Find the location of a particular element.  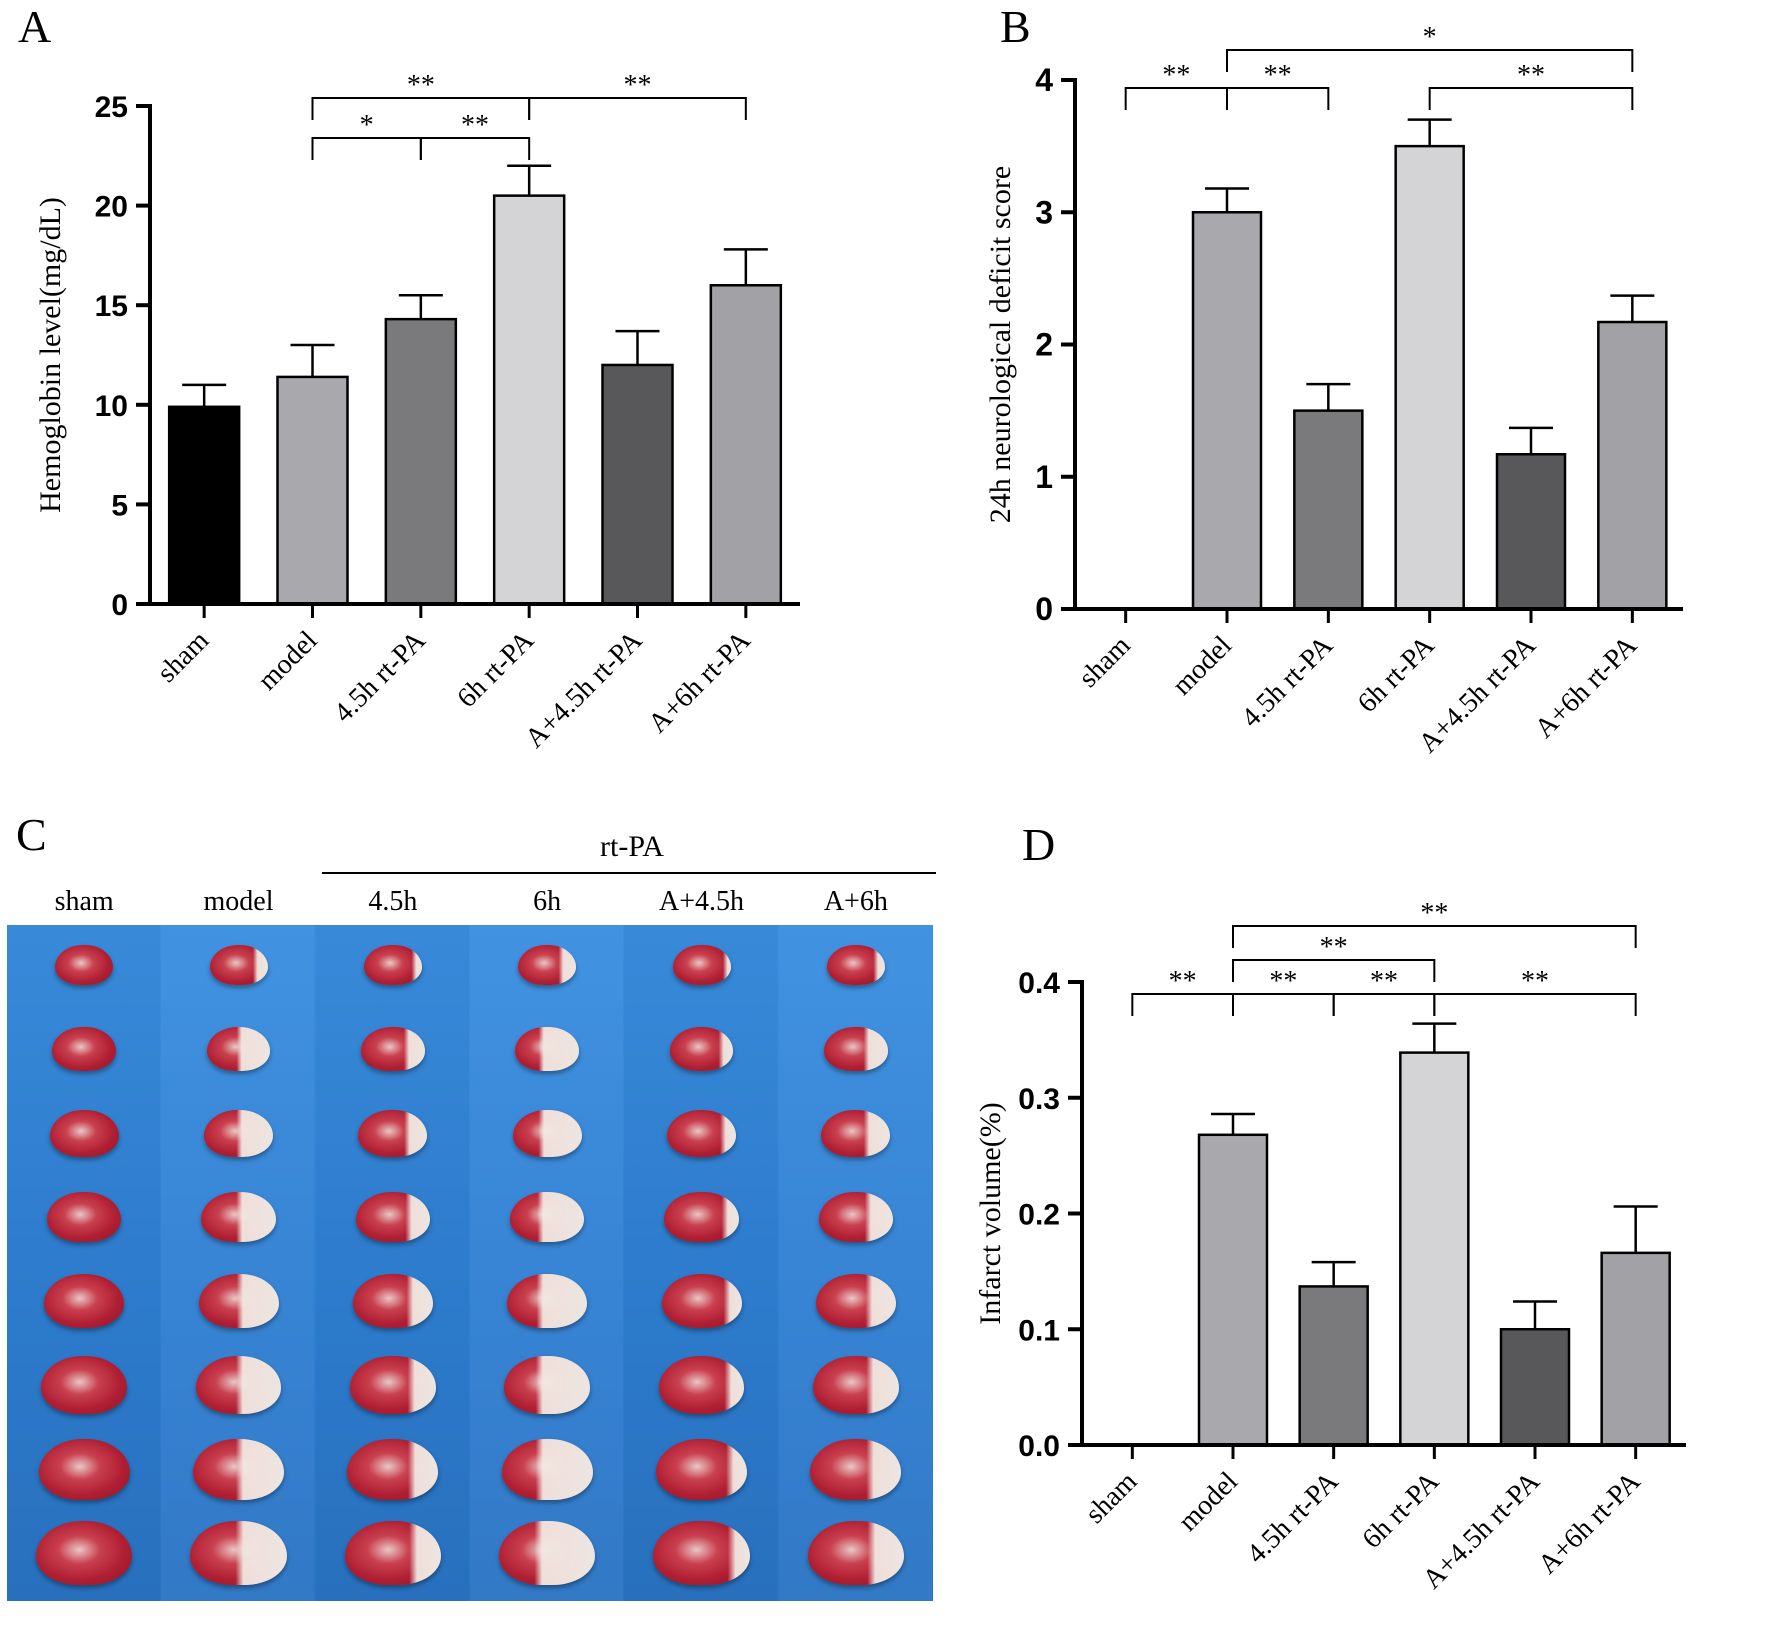

d-xlabel-5: A+6h rt-PA is located at coordinates (1589, 1522).